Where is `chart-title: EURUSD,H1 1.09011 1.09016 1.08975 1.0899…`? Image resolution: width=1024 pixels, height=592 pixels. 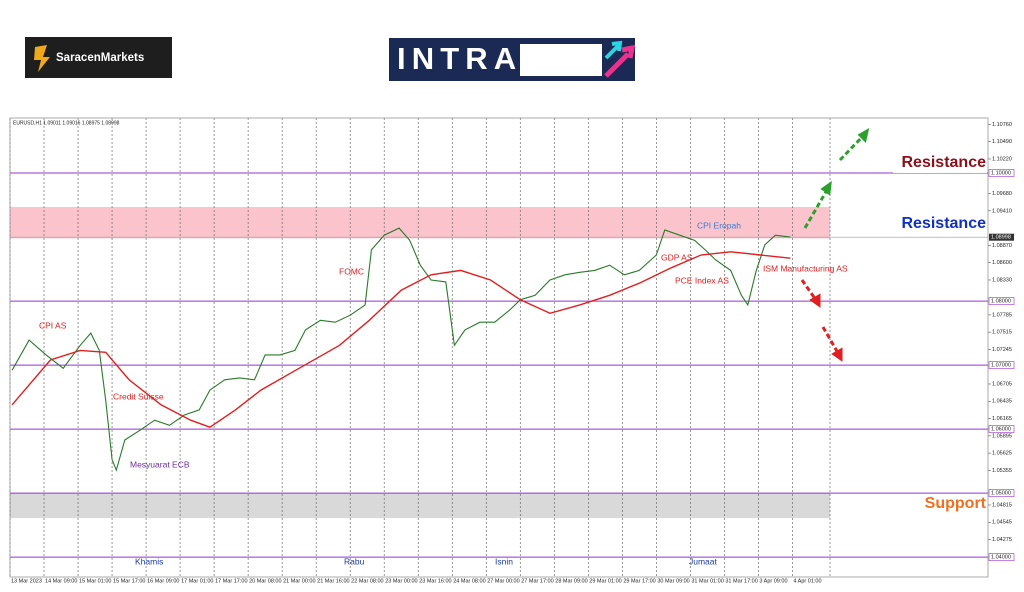 chart-title: EURUSD,H1 1.09011 1.09016 1.08975 1.0899… is located at coordinates (66, 123).